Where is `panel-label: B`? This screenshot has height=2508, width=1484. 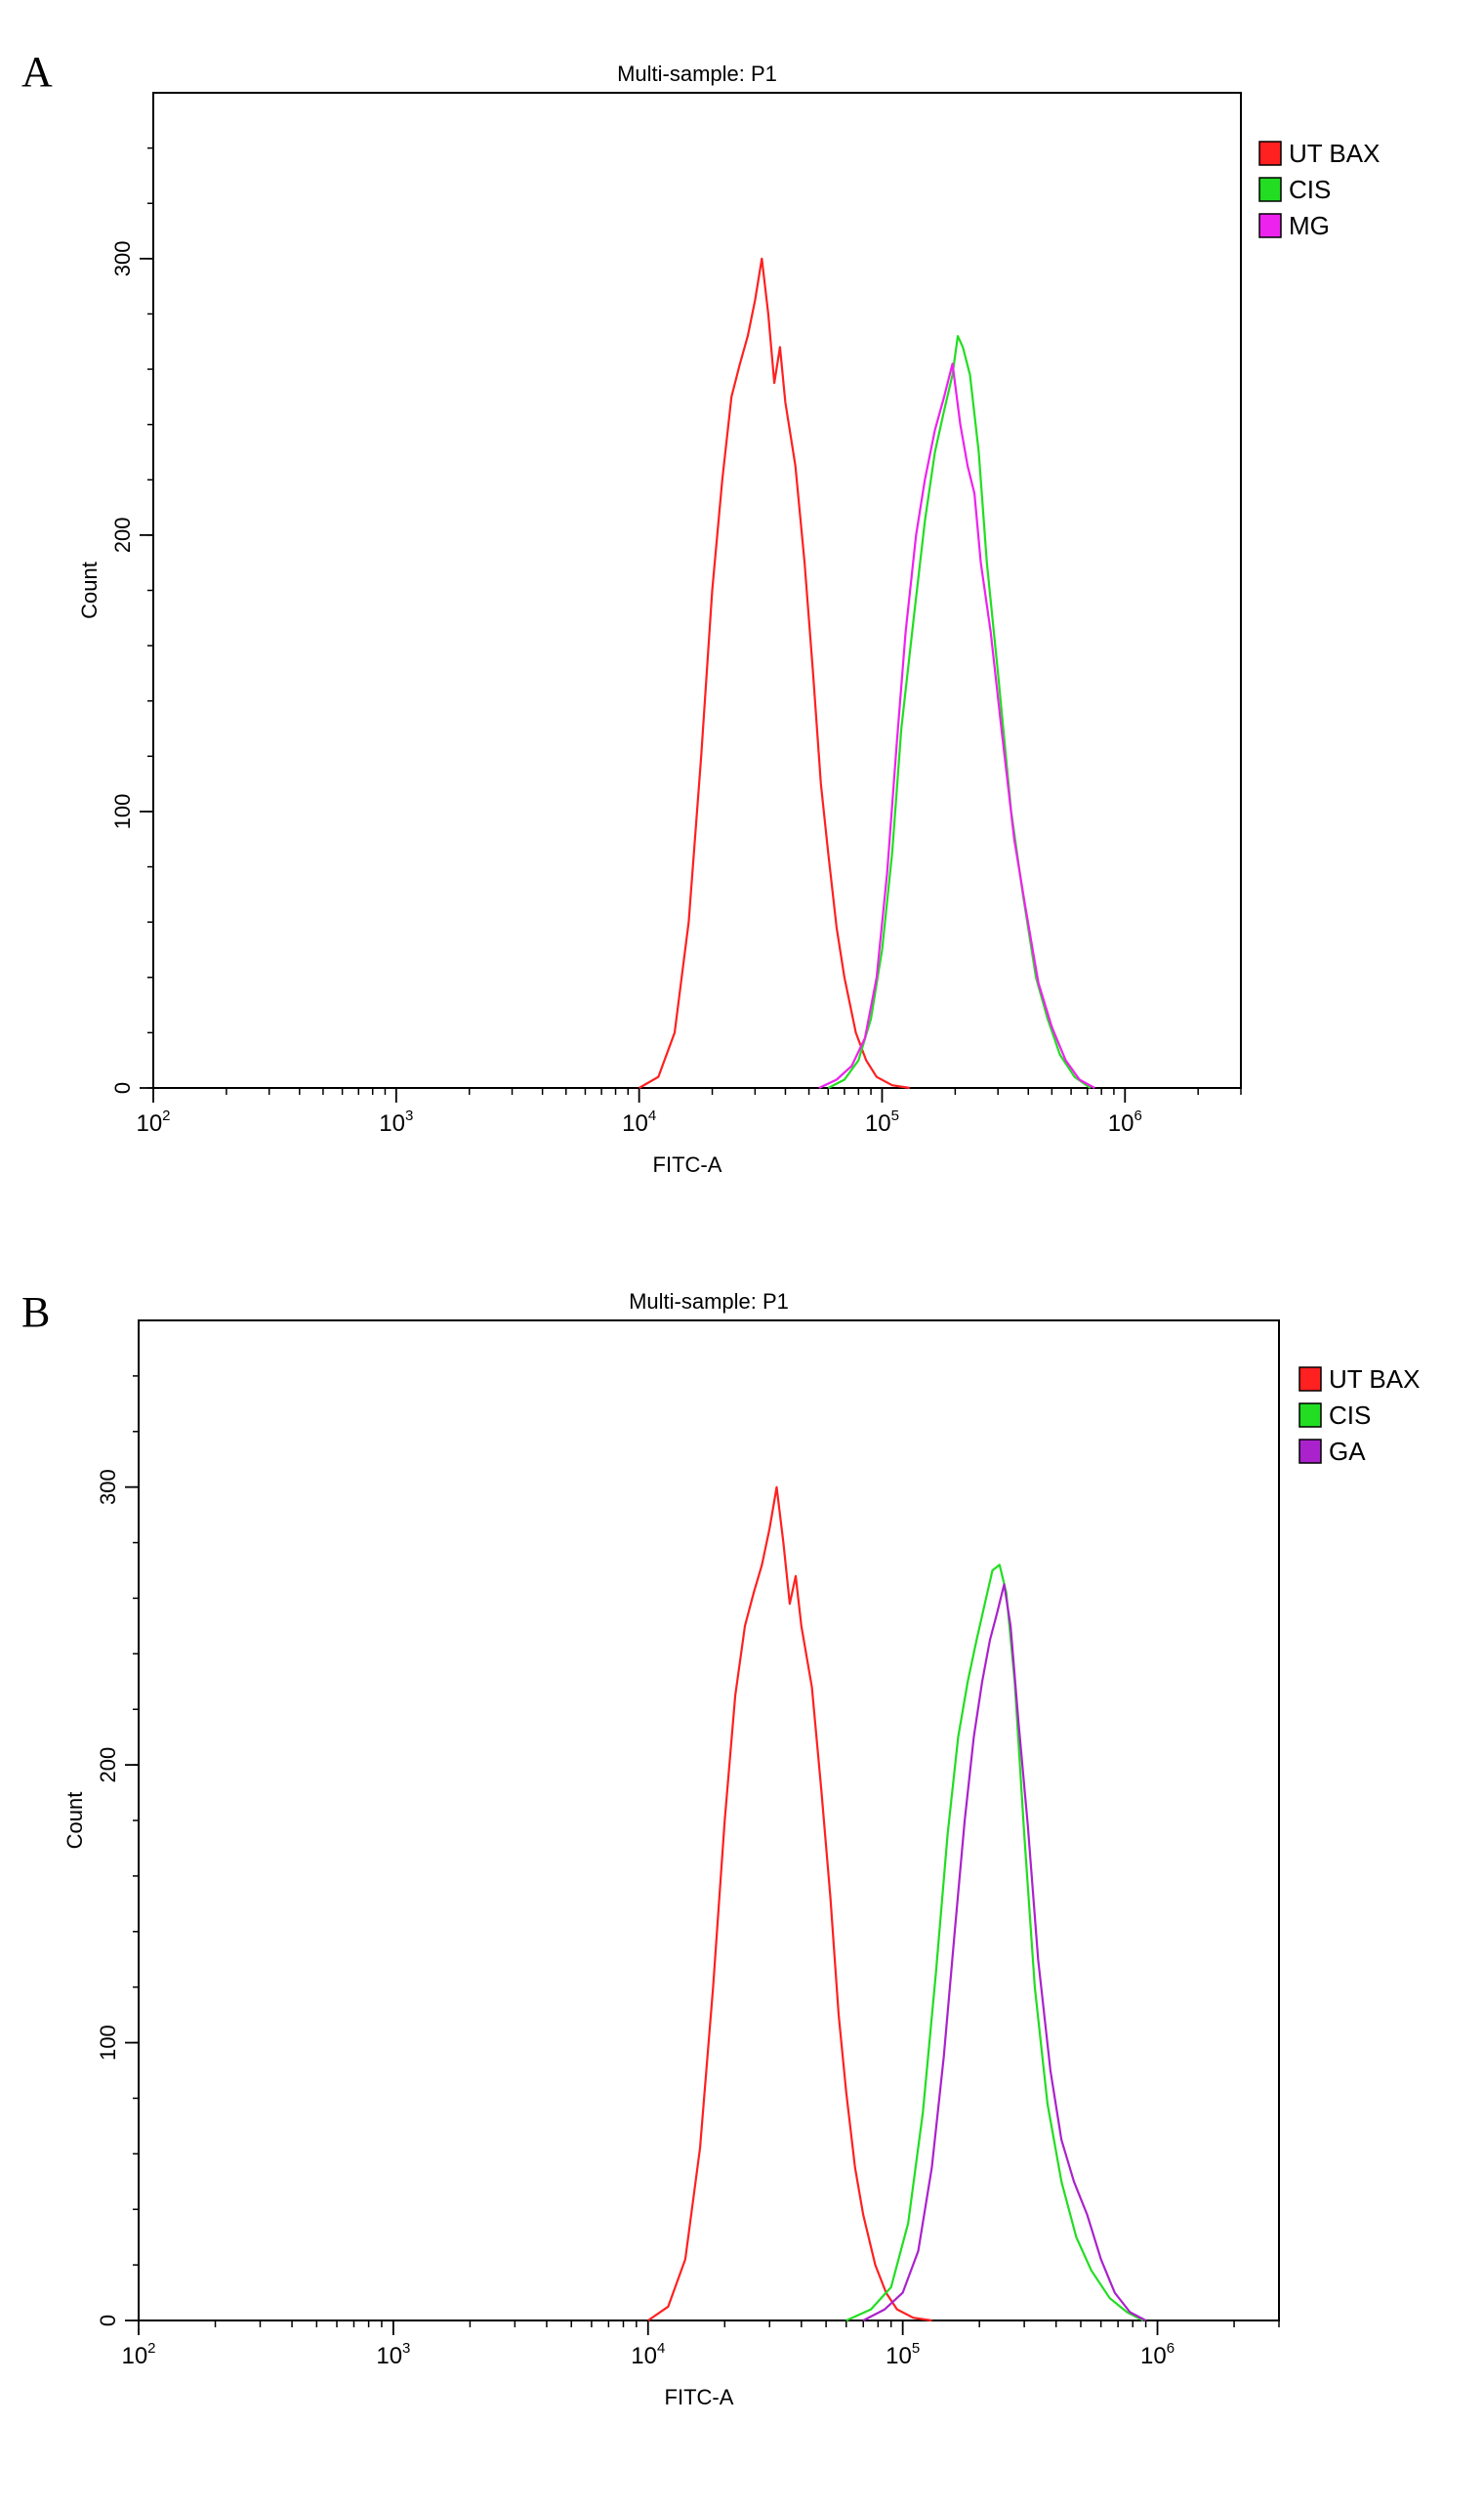
panel-label: B is located at coordinates (36, 1312).